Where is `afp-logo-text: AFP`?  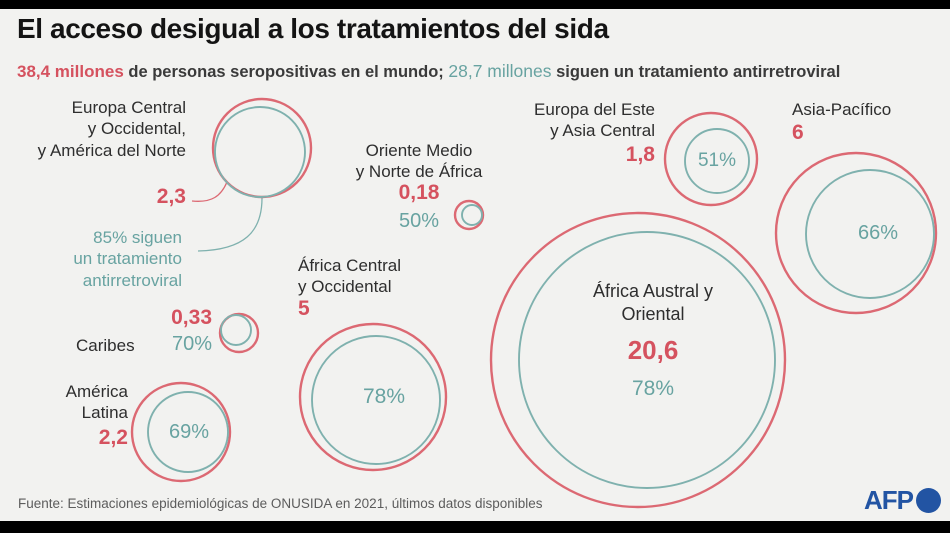 afp-logo-text: AFP is located at coordinates (889, 500).